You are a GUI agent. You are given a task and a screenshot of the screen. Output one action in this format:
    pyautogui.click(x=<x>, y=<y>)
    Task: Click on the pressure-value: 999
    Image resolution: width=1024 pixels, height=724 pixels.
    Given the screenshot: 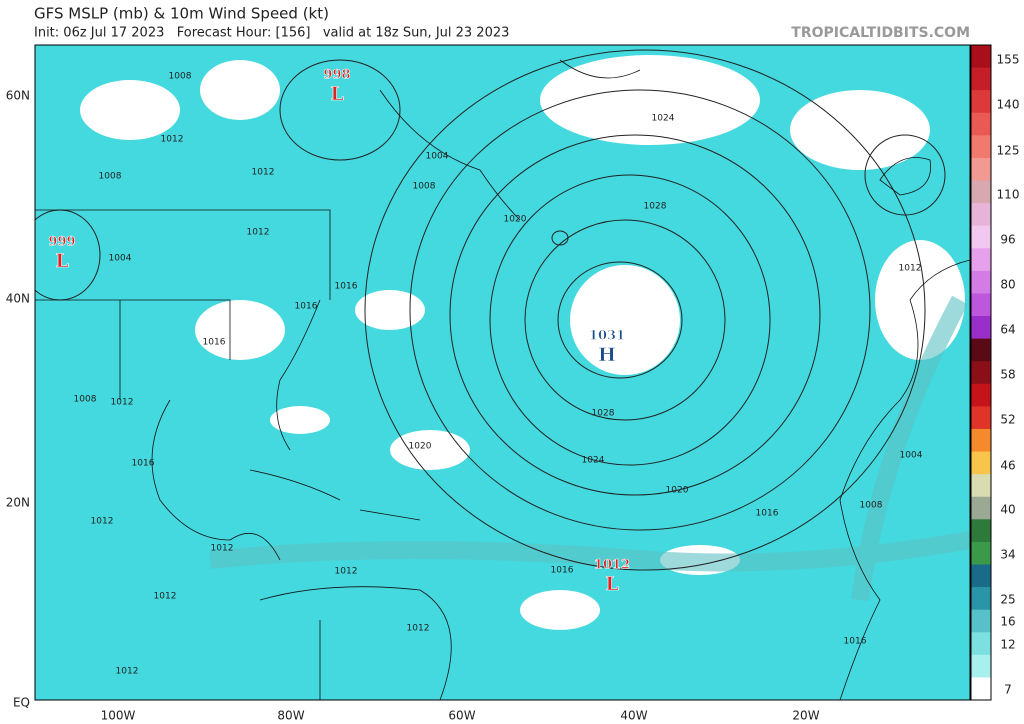 What is the action you would take?
    pyautogui.click(x=61, y=242)
    